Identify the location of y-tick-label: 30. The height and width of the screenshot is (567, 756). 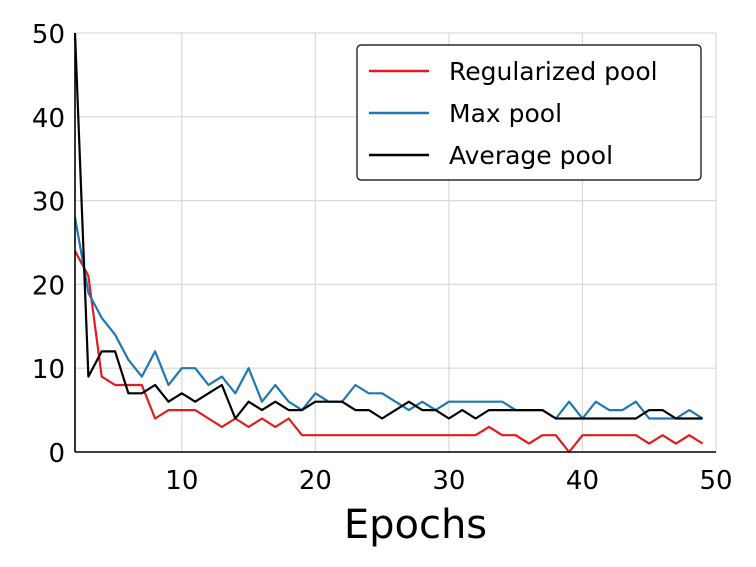
(48, 203).